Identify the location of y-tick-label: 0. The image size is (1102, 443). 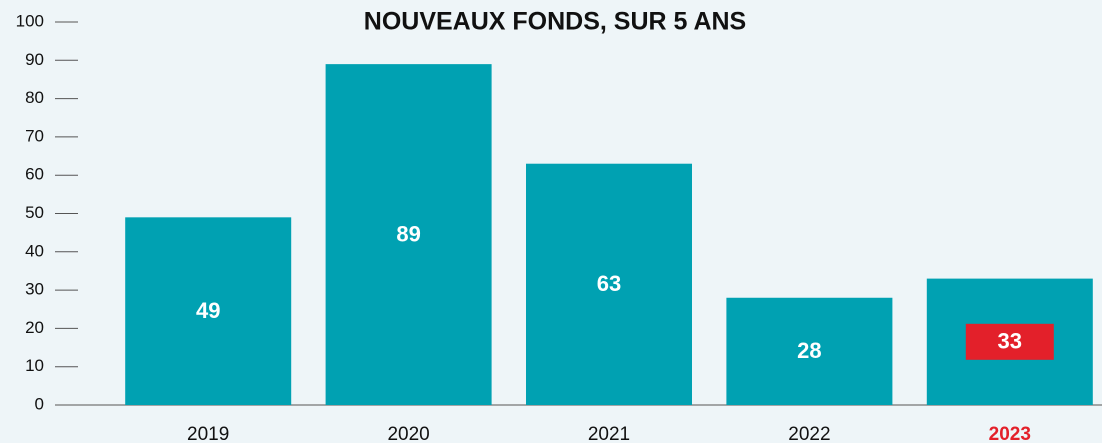
(39, 403).